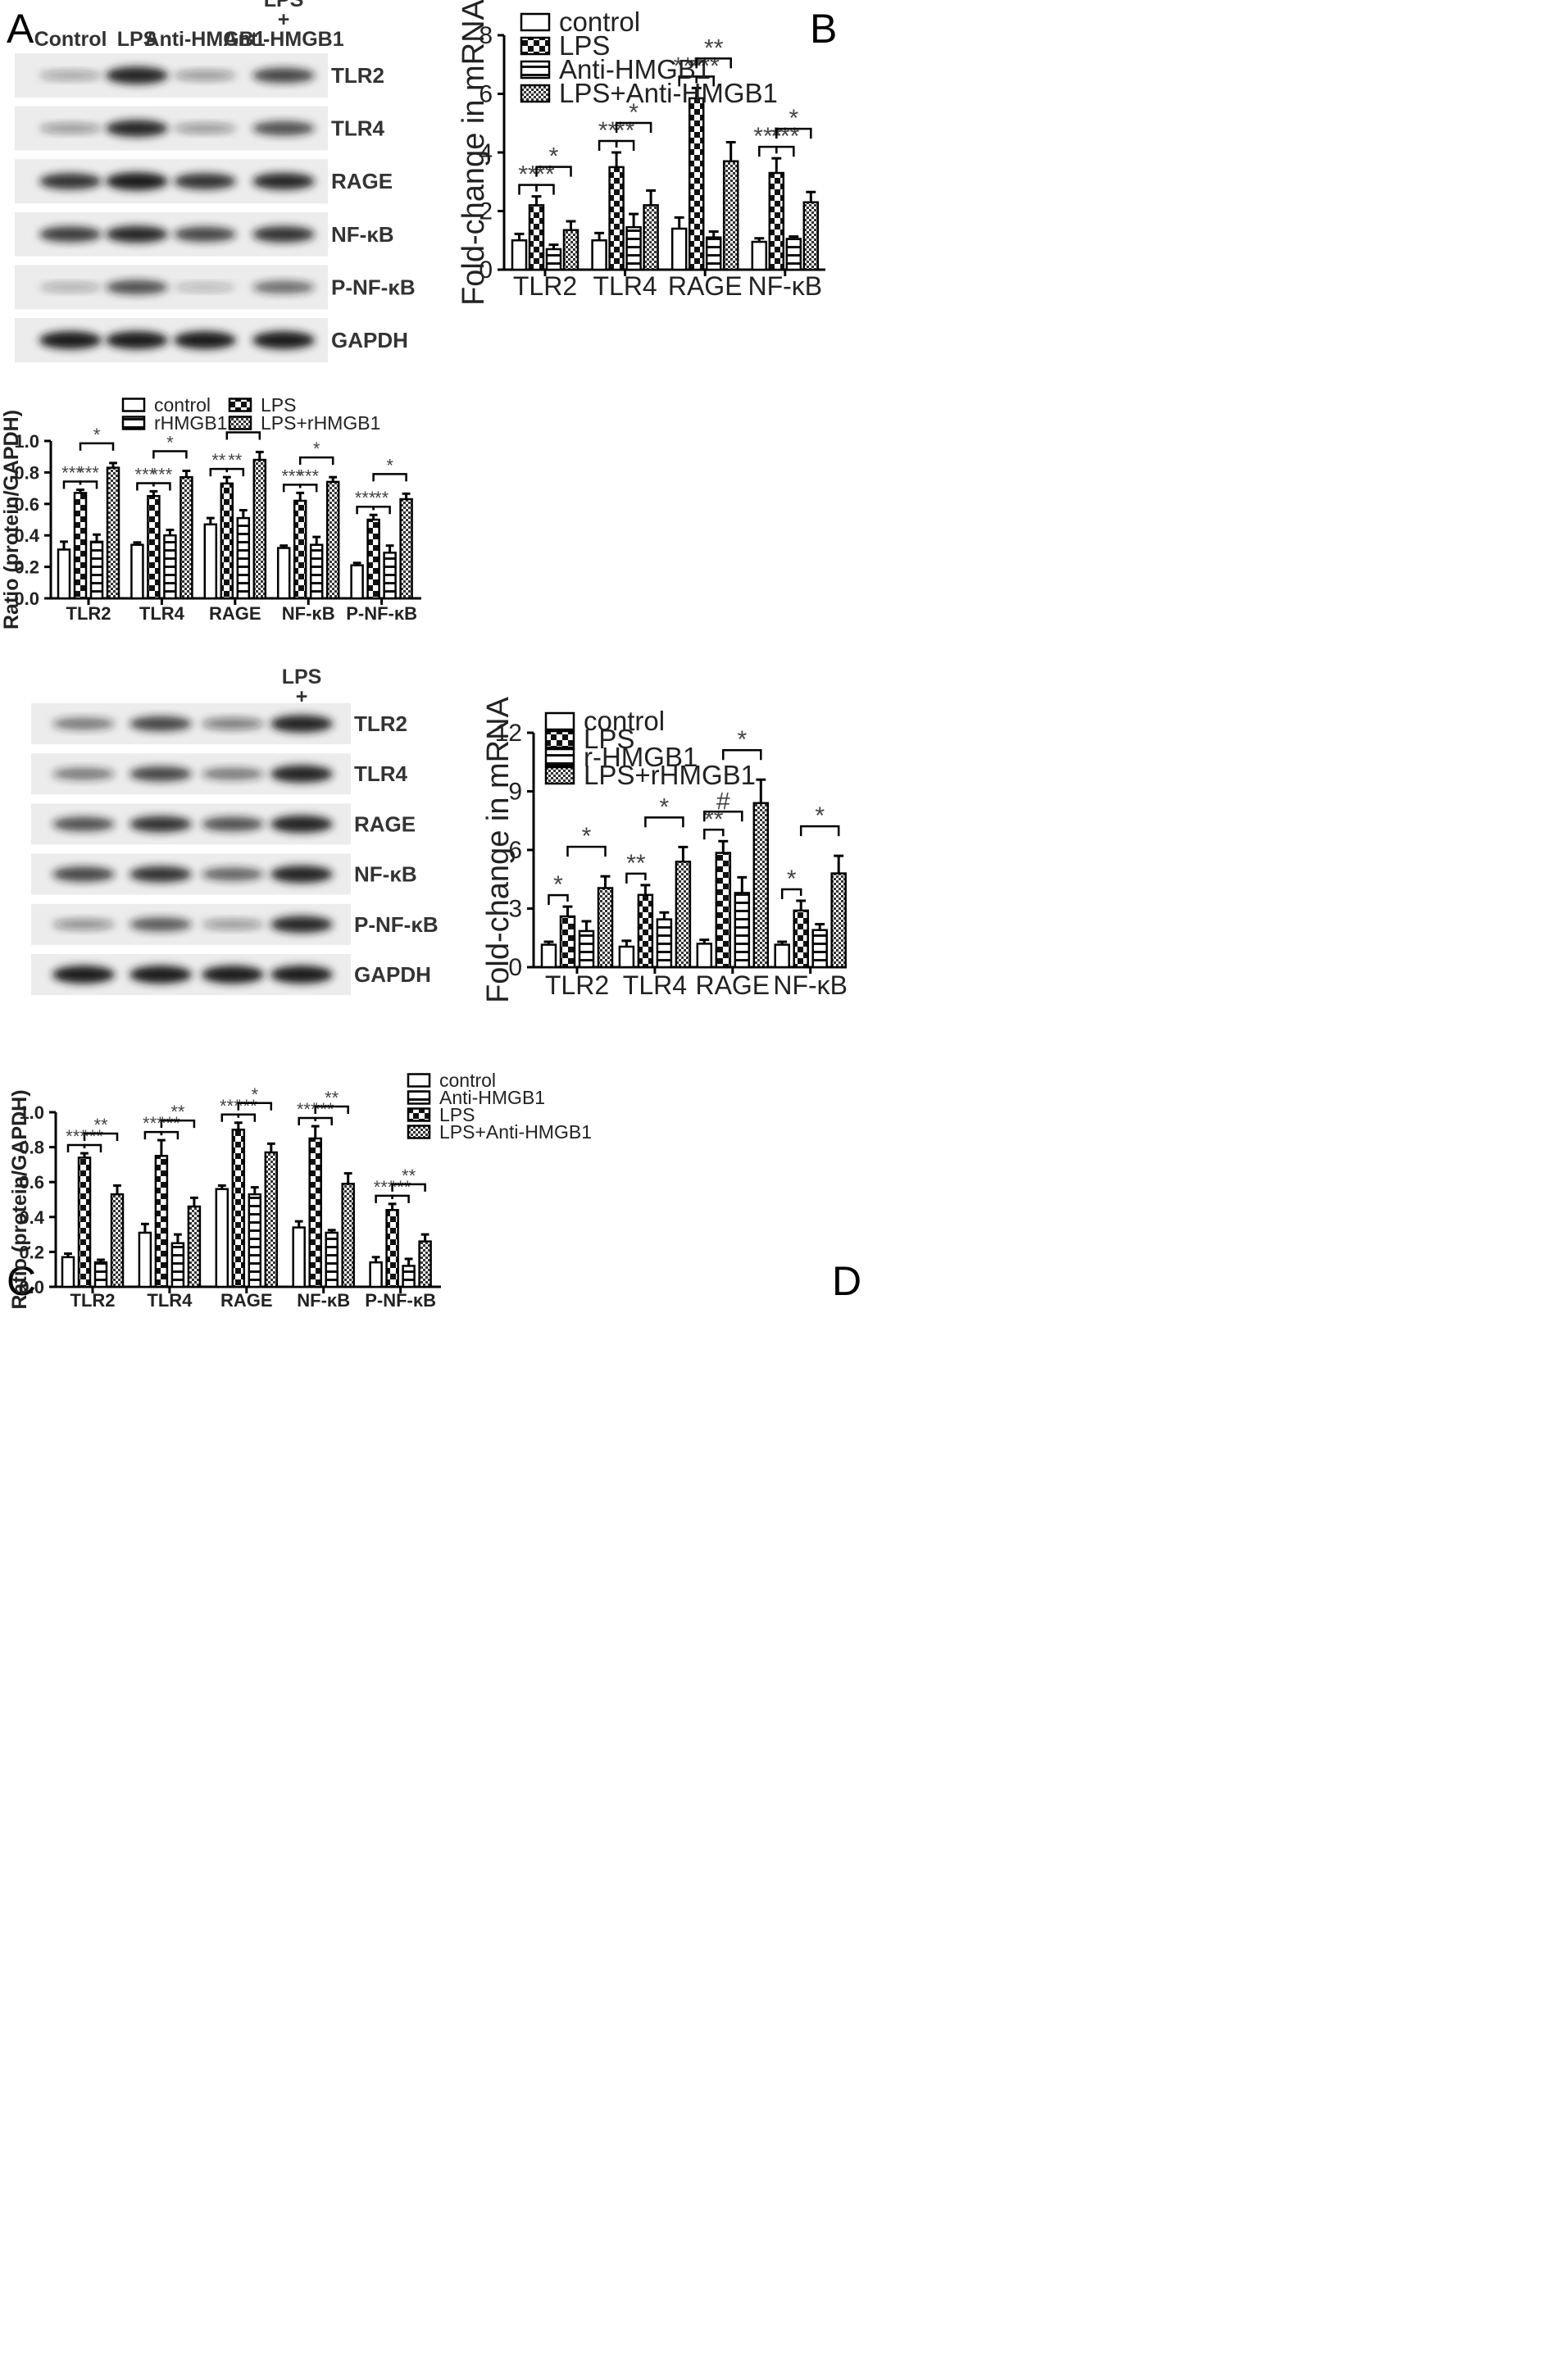 The width and height of the screenshot is (1568, 2363). I want to click on y-tick-label: 0.0, so click(31, 1287).